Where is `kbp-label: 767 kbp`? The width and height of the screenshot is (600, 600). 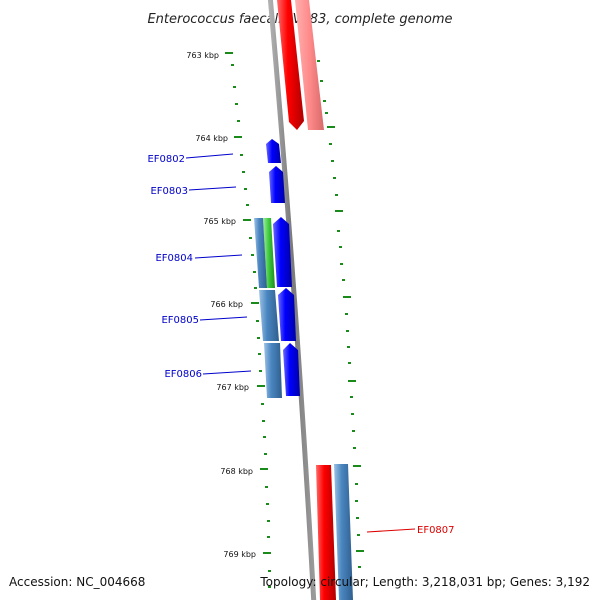
kbp-label: 767 kbp is located at coordinates (232, 387).